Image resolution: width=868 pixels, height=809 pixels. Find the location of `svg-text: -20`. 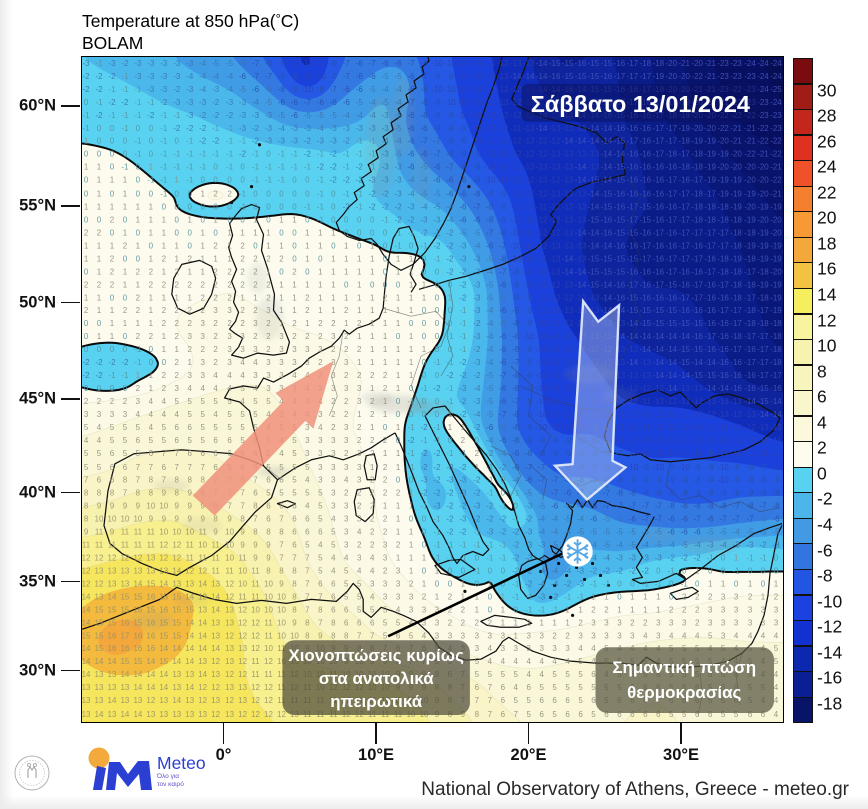

svg-text: -20 is located at coordinates (723, 141).